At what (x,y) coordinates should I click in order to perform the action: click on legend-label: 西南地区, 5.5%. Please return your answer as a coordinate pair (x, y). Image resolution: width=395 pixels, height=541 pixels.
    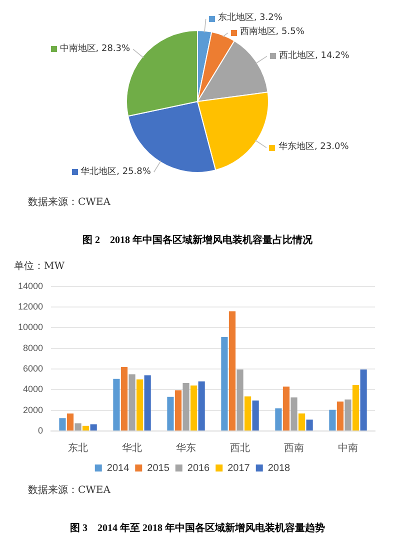
    Looking at the image, I should click on (272, 32).